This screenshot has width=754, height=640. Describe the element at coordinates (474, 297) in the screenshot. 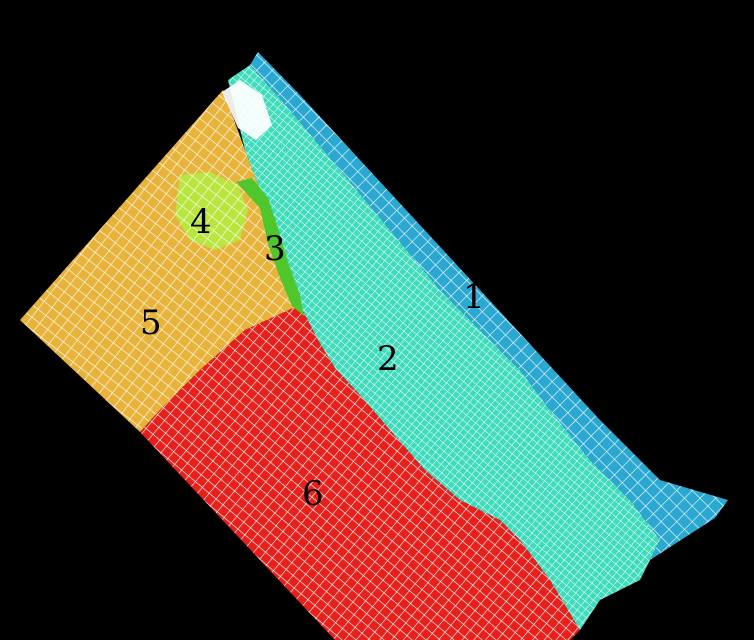

I see `region-1-label: 1` at that location.